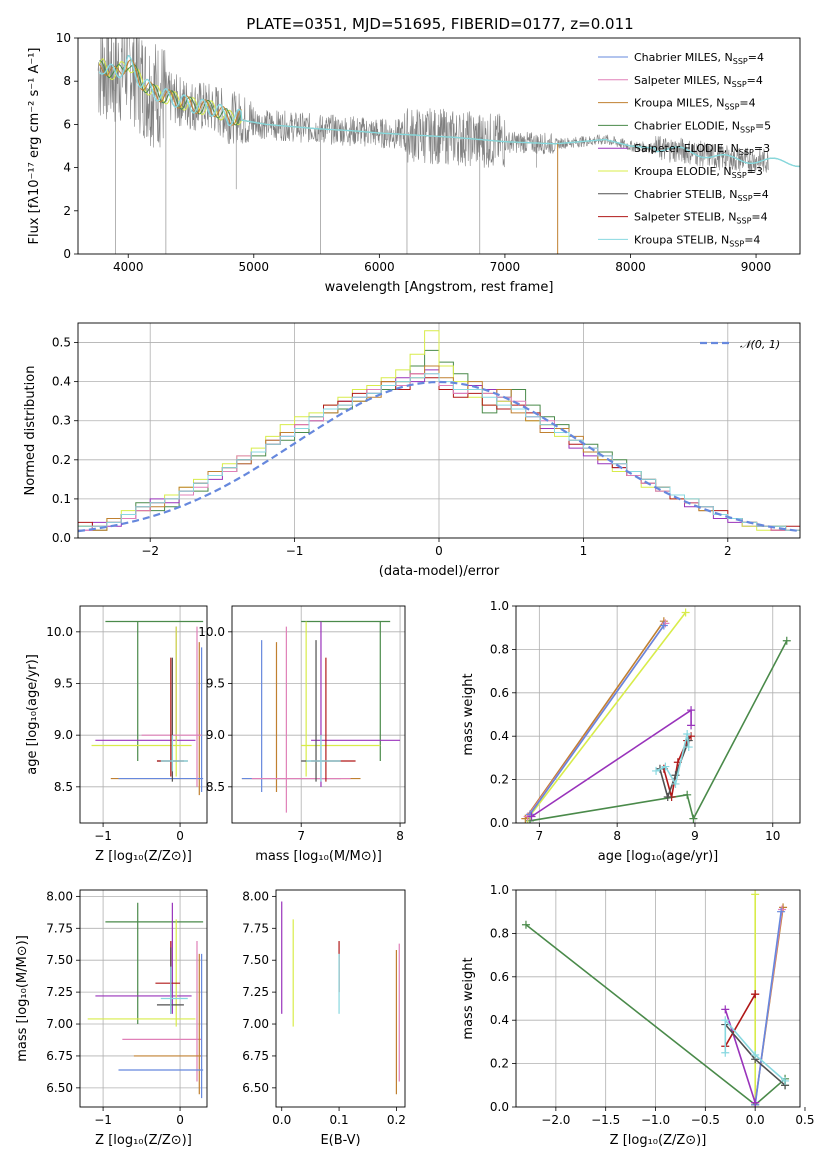  Describe the element at coordinates (468, 714) in the screenshot. I see `y-axis-label: mass weight` at that location.